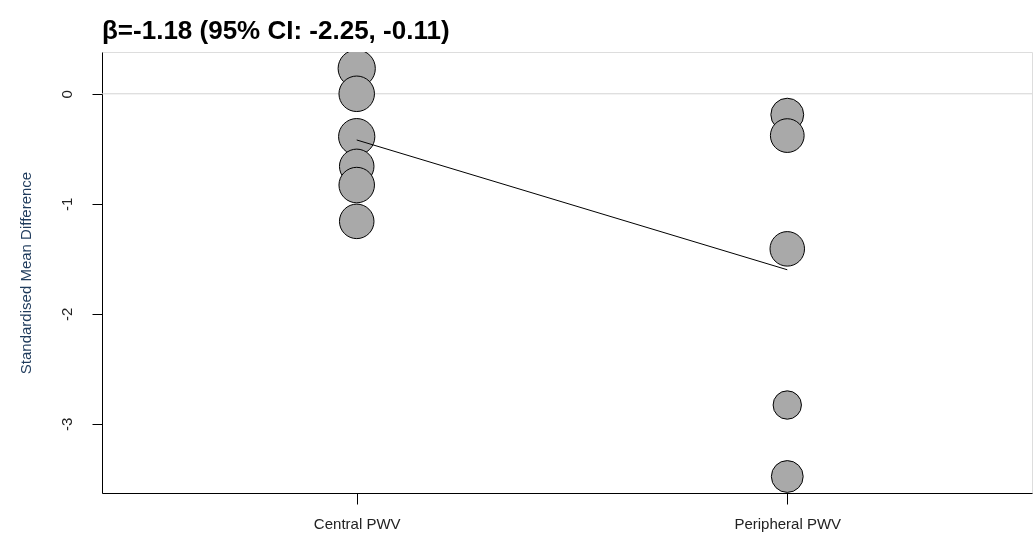 The image size is (1033, 544). What do you see at coordinates (66, 314) in the screenshot?
I see `y-tick-label: -2` at bounding box center [66, 314].